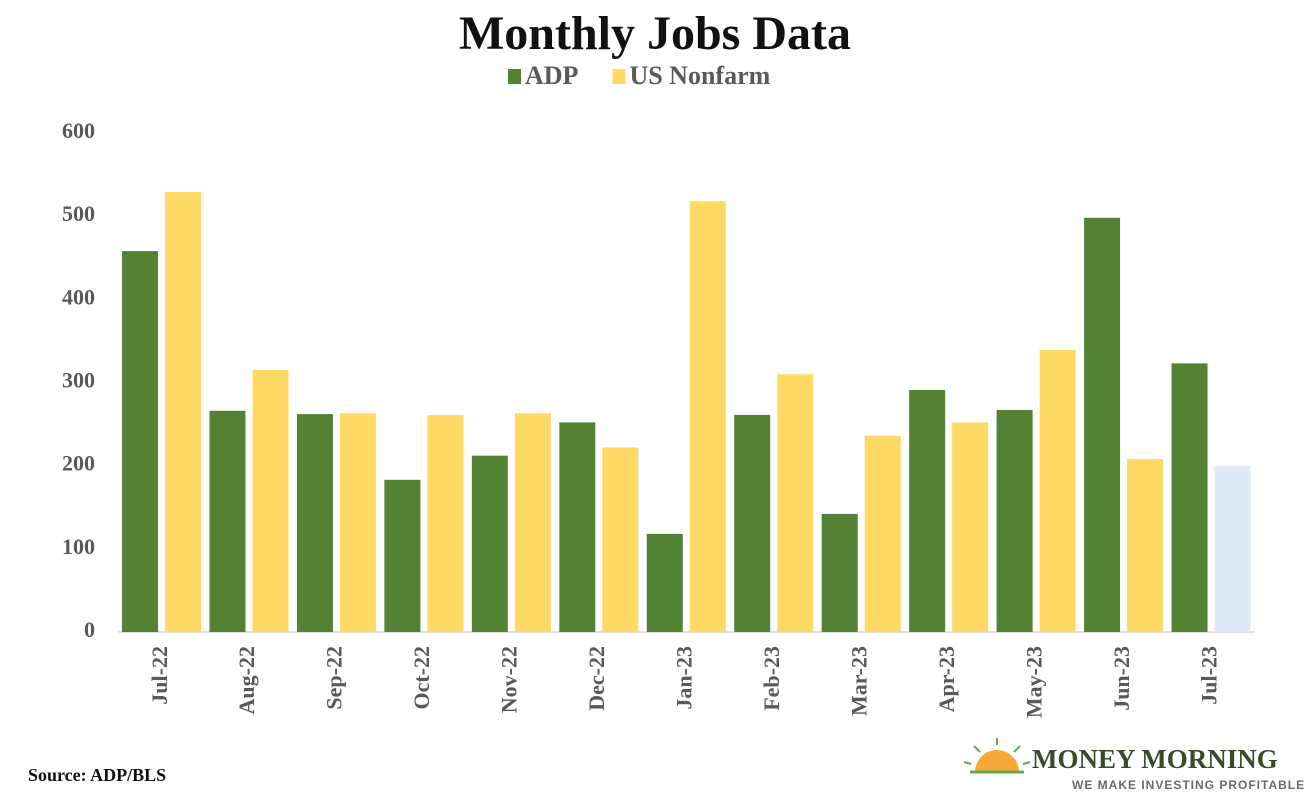 Image resolution: width=1307 pixels, height=798 pixels. Describe the element at coordinates (552, 75) in the screenshot. I see `legend-label: ADP` at that location.